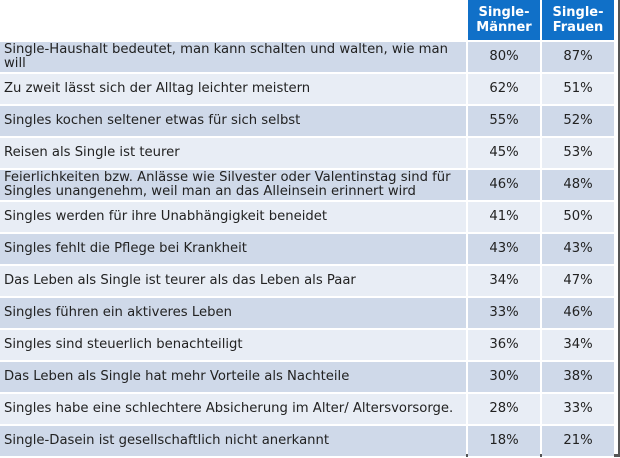 The height and width of the screenshot is (458, 620). What do you see at coordinates (578, 122) in the screenshot?
I see `value-frauen: 52%` at bounding box center [578, 122].